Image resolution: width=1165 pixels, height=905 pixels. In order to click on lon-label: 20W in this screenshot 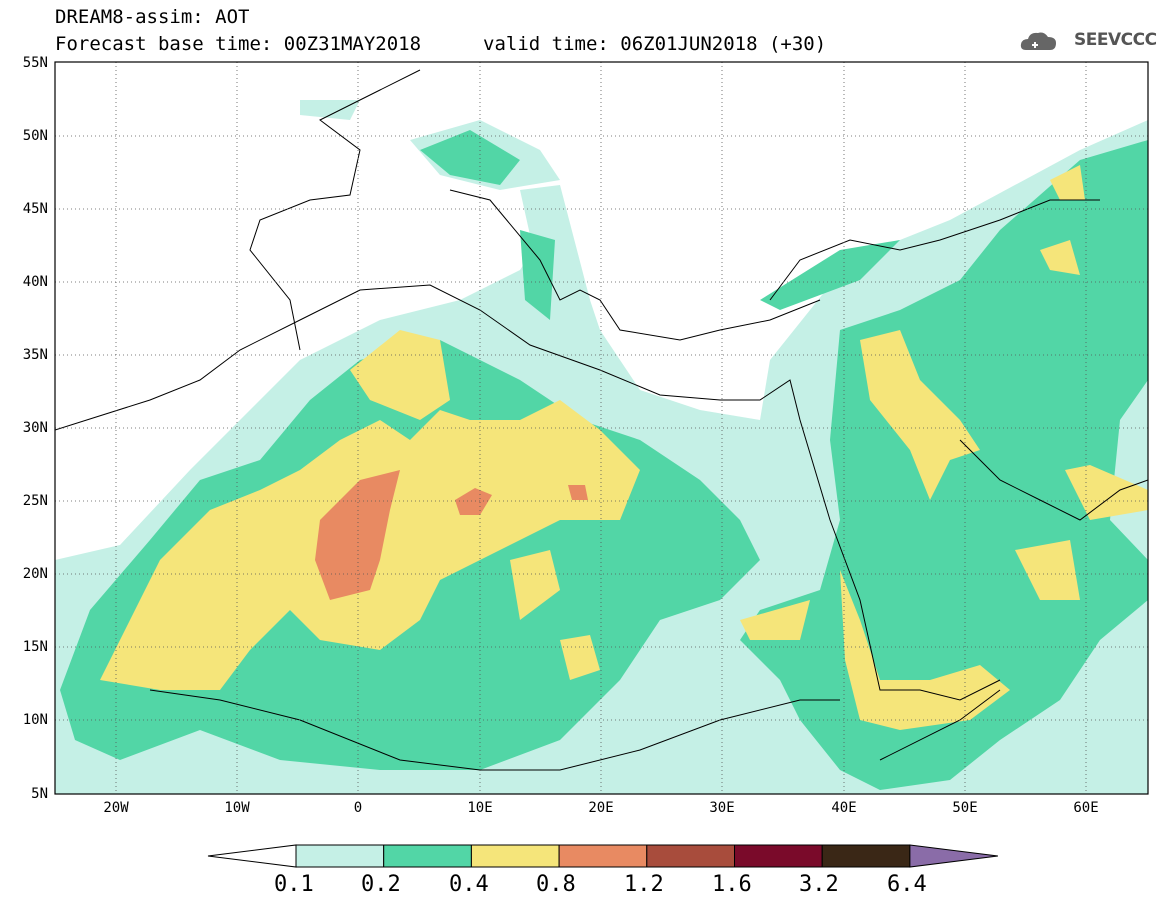, I will do `click(116, 808)`.